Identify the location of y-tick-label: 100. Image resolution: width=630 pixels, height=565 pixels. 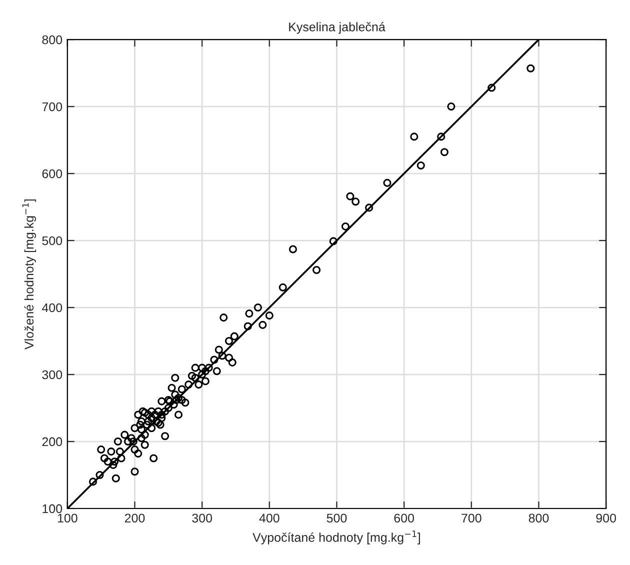
(52, 509).